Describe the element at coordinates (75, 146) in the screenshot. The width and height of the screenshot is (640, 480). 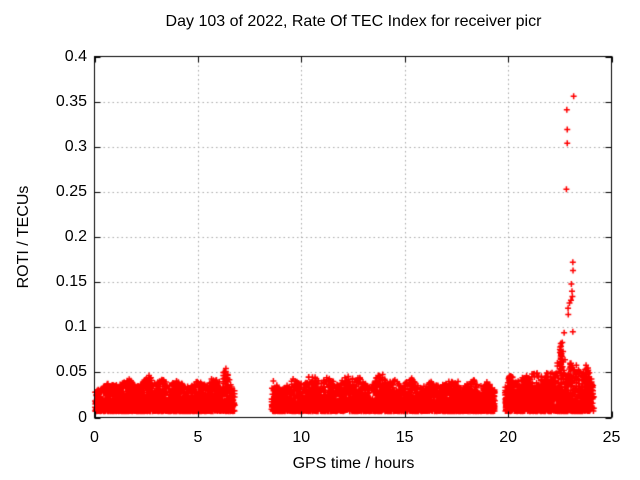
I see `y-tick-label-0.3: 0.3` at that location.